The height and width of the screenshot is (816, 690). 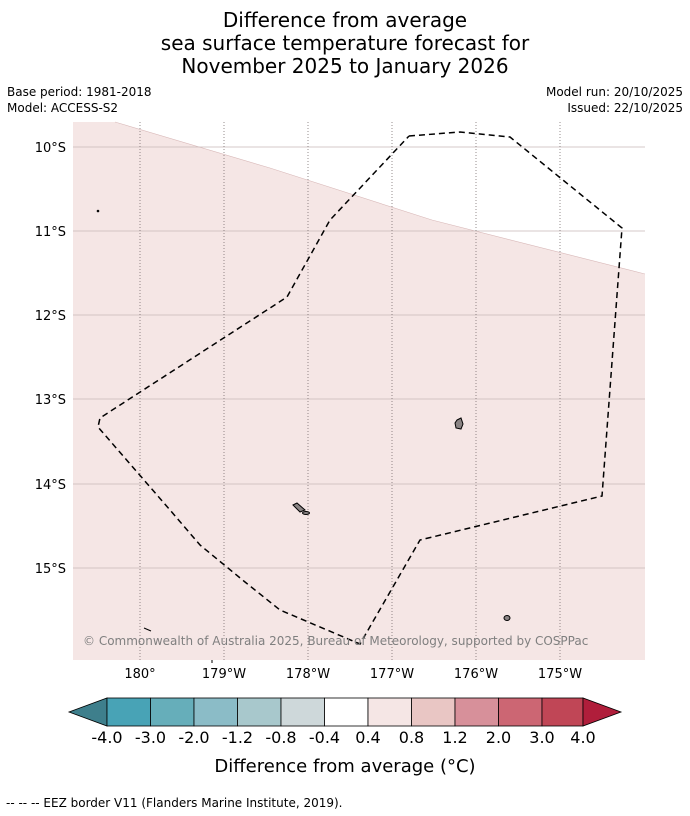 I want to click on lat-label-11s: 11°S, so click(x=50, y=232).